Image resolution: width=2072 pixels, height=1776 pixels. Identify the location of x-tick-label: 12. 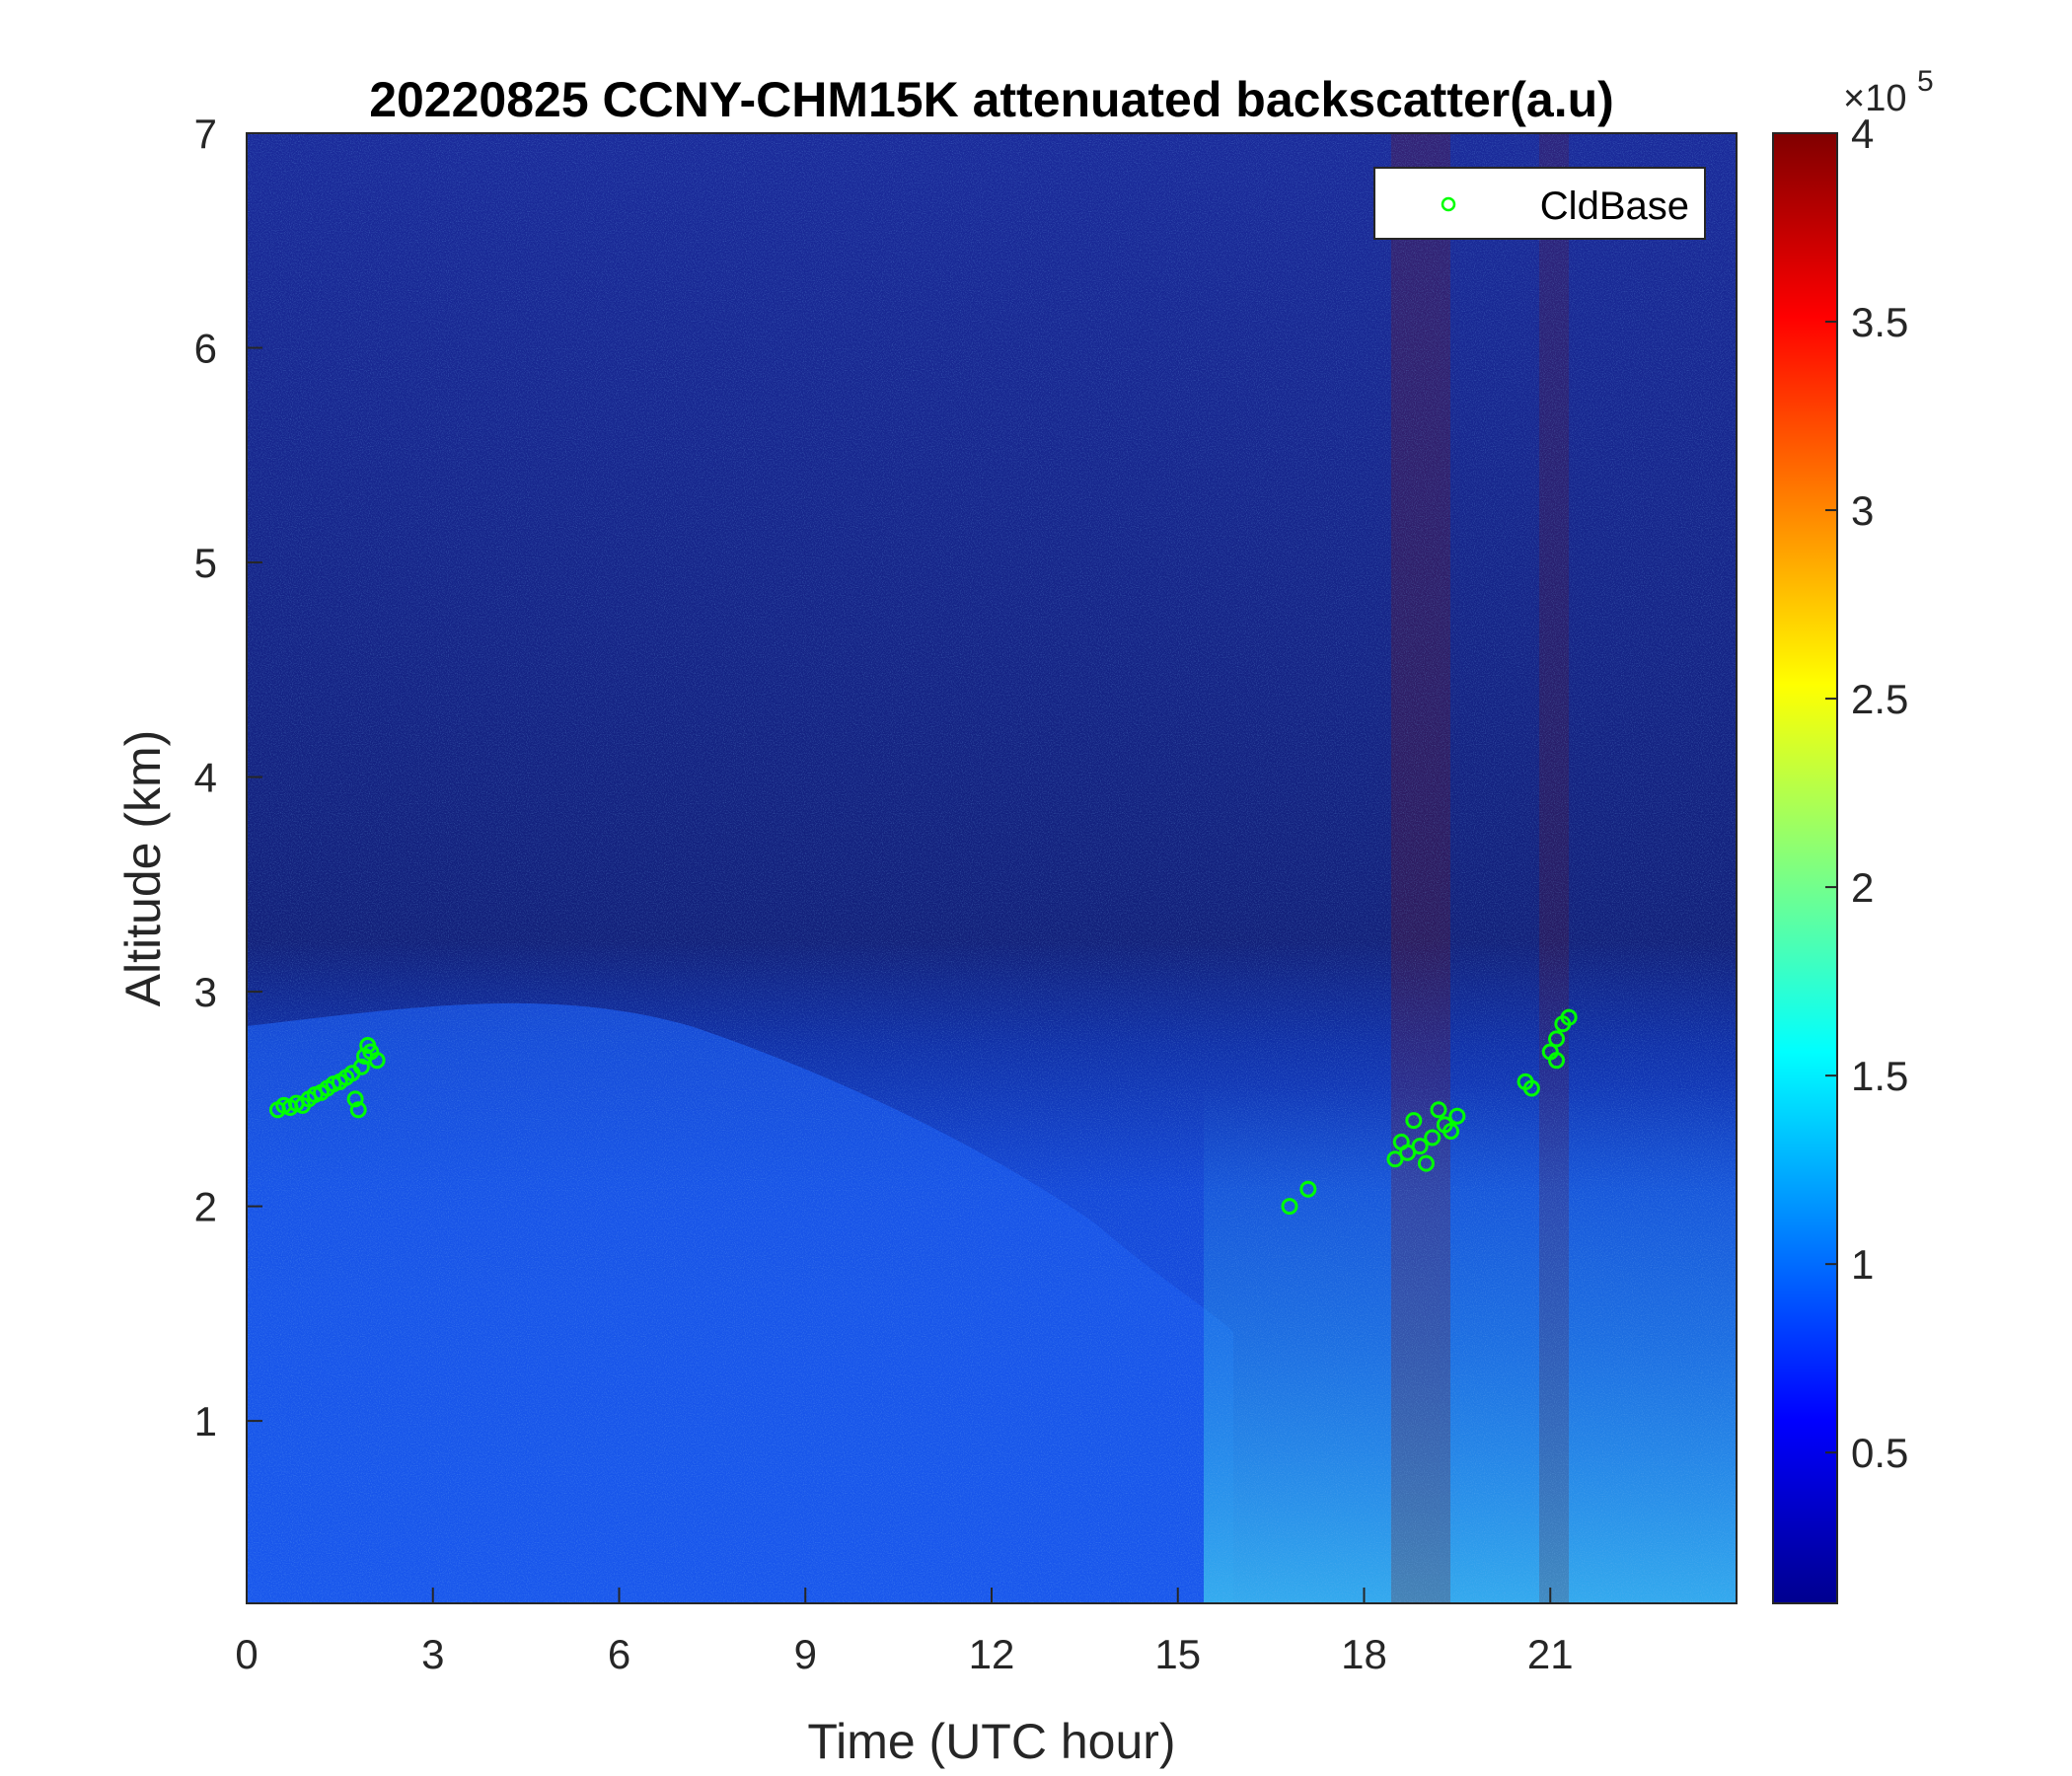
(992, 1654).